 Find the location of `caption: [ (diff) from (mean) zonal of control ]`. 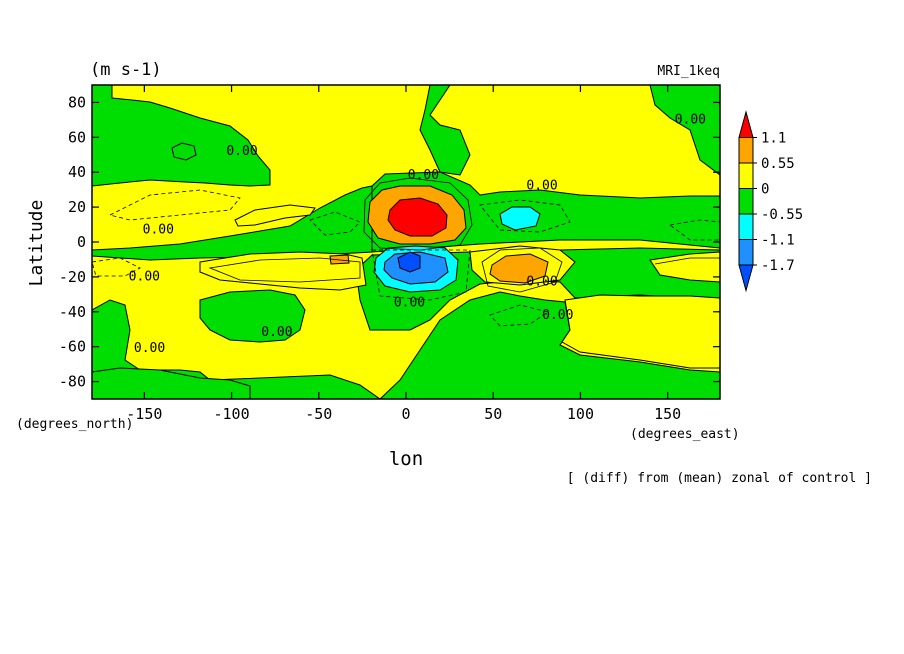

caption: [ (diff) from (mean) zonal of control ] is located at coordinates (719, 478).